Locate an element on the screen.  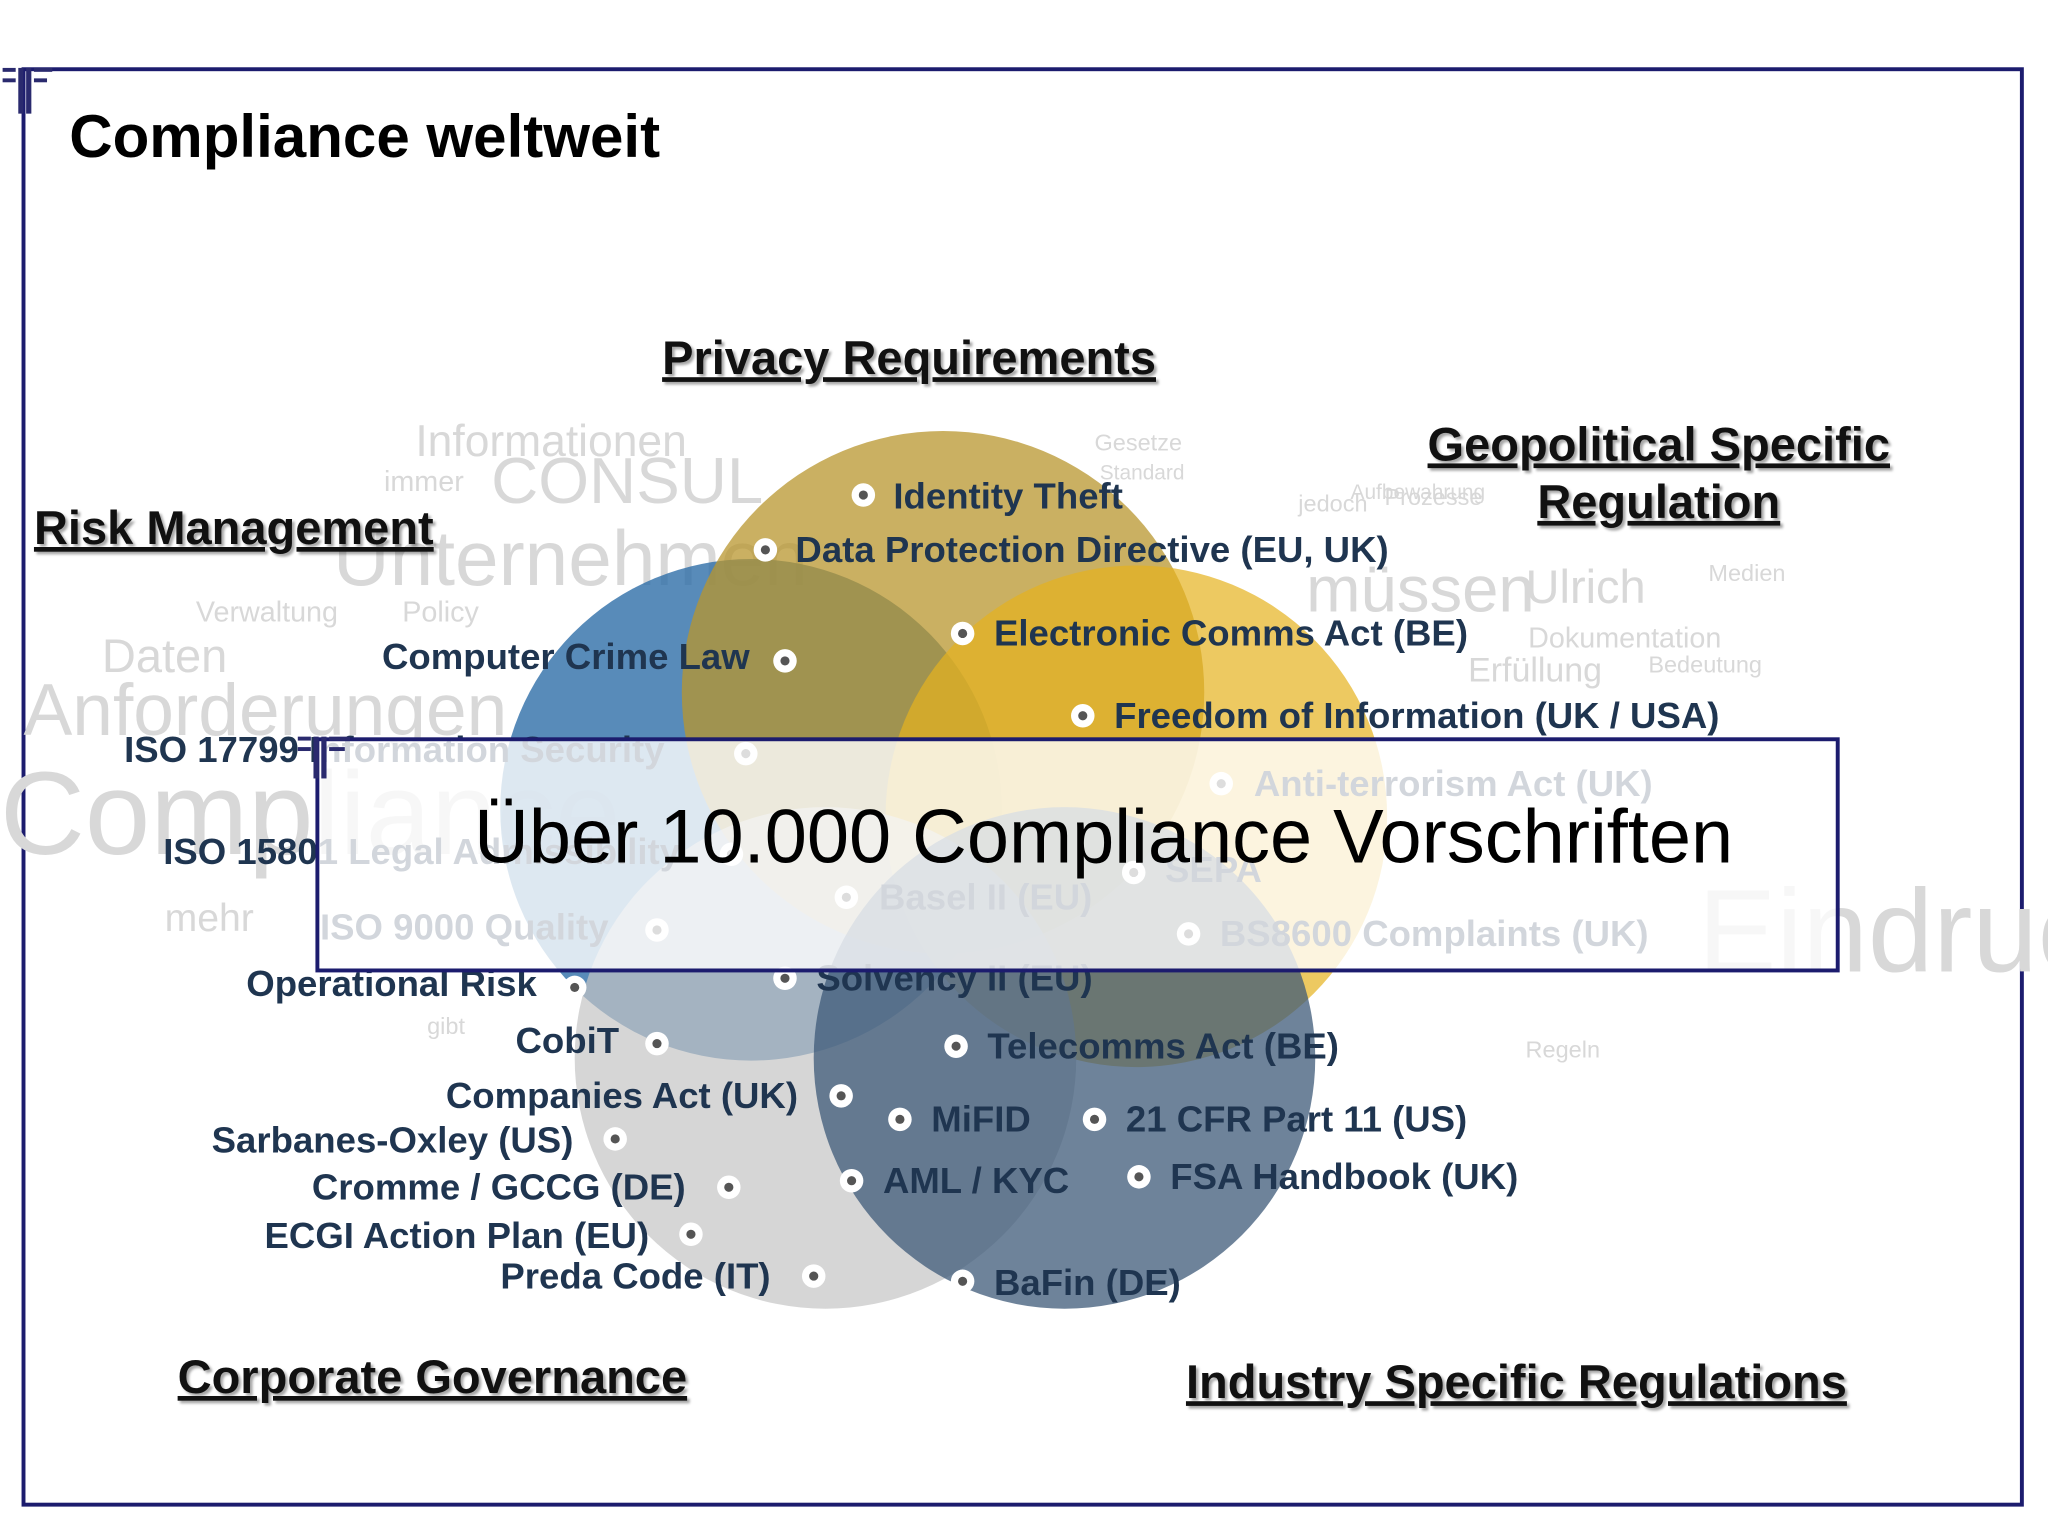
item-label: Cromme / GCCG (DE) is located at coordinates (499, 1187).